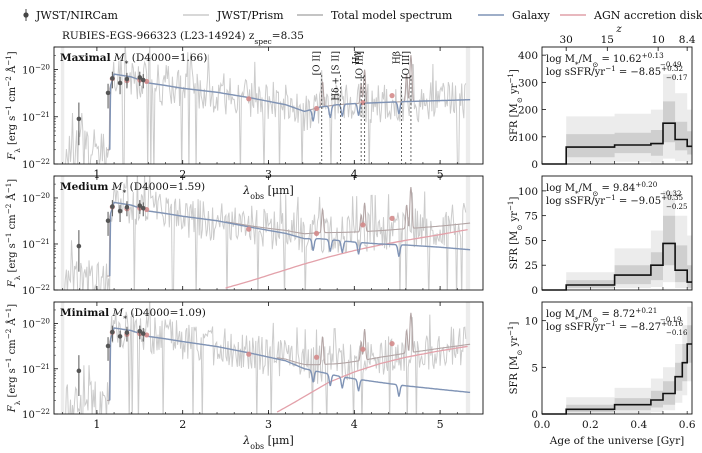  I want to click on y-tick-label: 10−21, so click(36, 243).